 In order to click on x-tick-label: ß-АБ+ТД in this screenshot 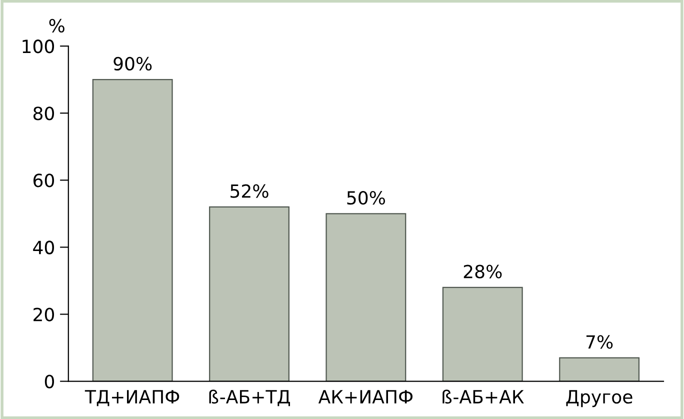, I will do `click(249, 398)`.